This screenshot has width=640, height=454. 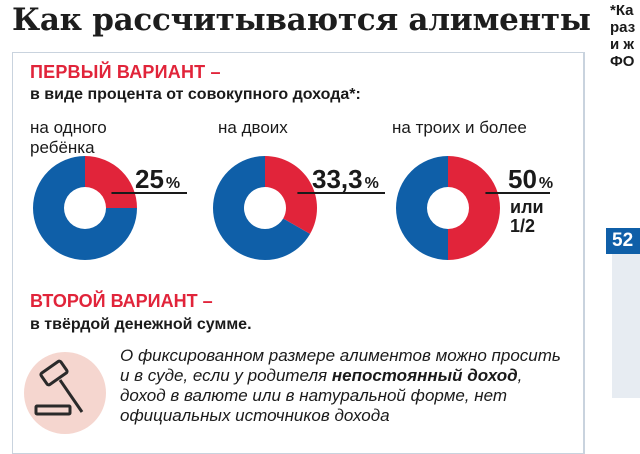 I want to click on variant1-title: ПЕРВЫЙ ВАРИАНТ –, so click(x=125, y=72).